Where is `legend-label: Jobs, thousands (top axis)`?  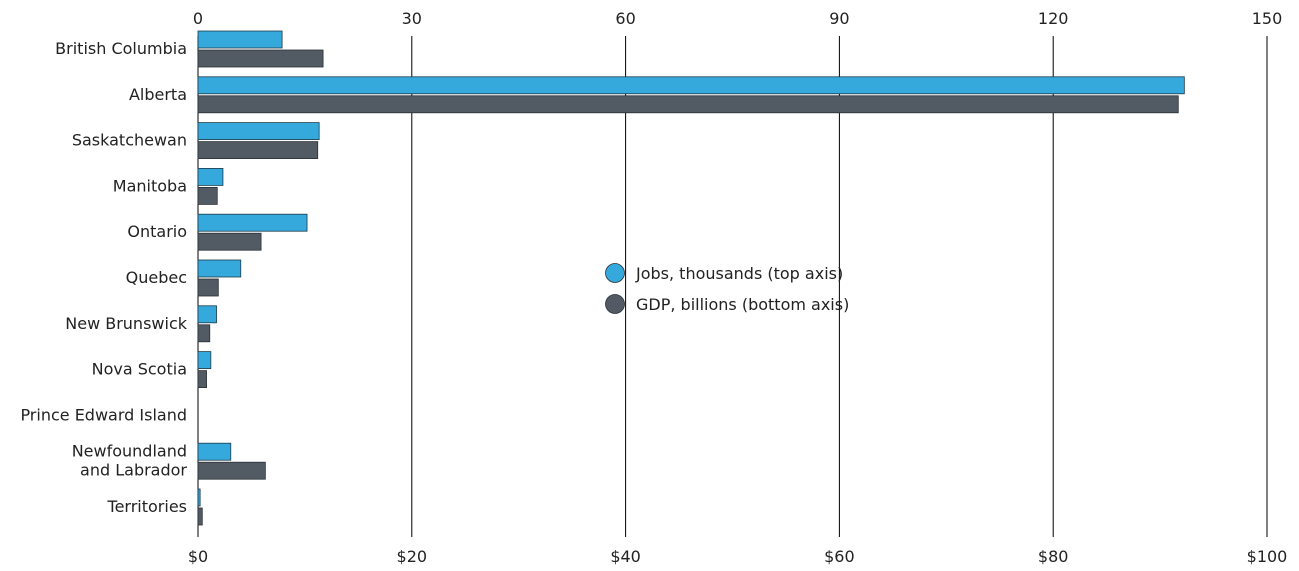
legend-label: Jobs, thousands (top axis) is located at coordinates (739, 273).